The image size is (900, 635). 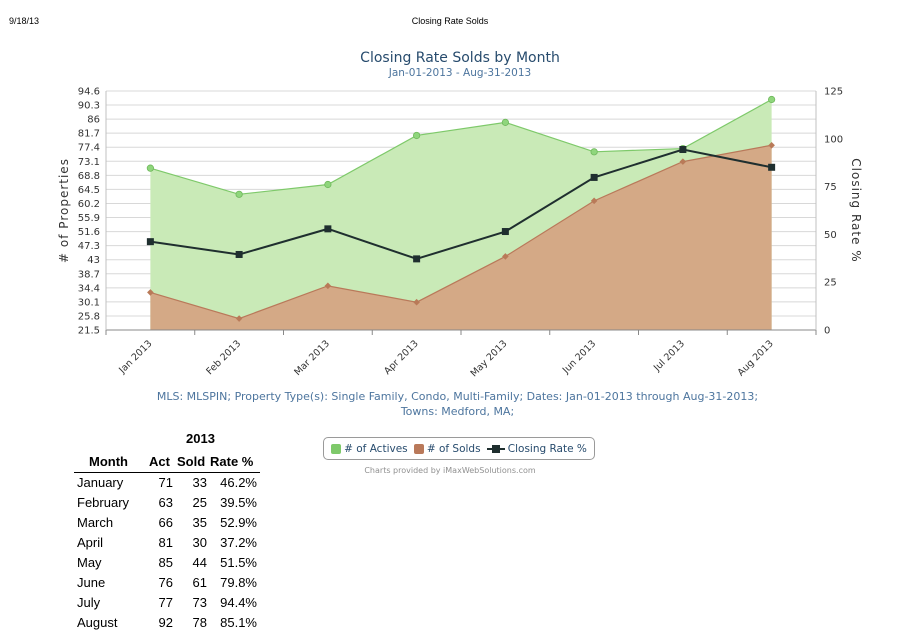 What do you see at coordinates (93, 120) in the screenshot?
I see `y-tick-label: 86` at bounding box center [93, 120].